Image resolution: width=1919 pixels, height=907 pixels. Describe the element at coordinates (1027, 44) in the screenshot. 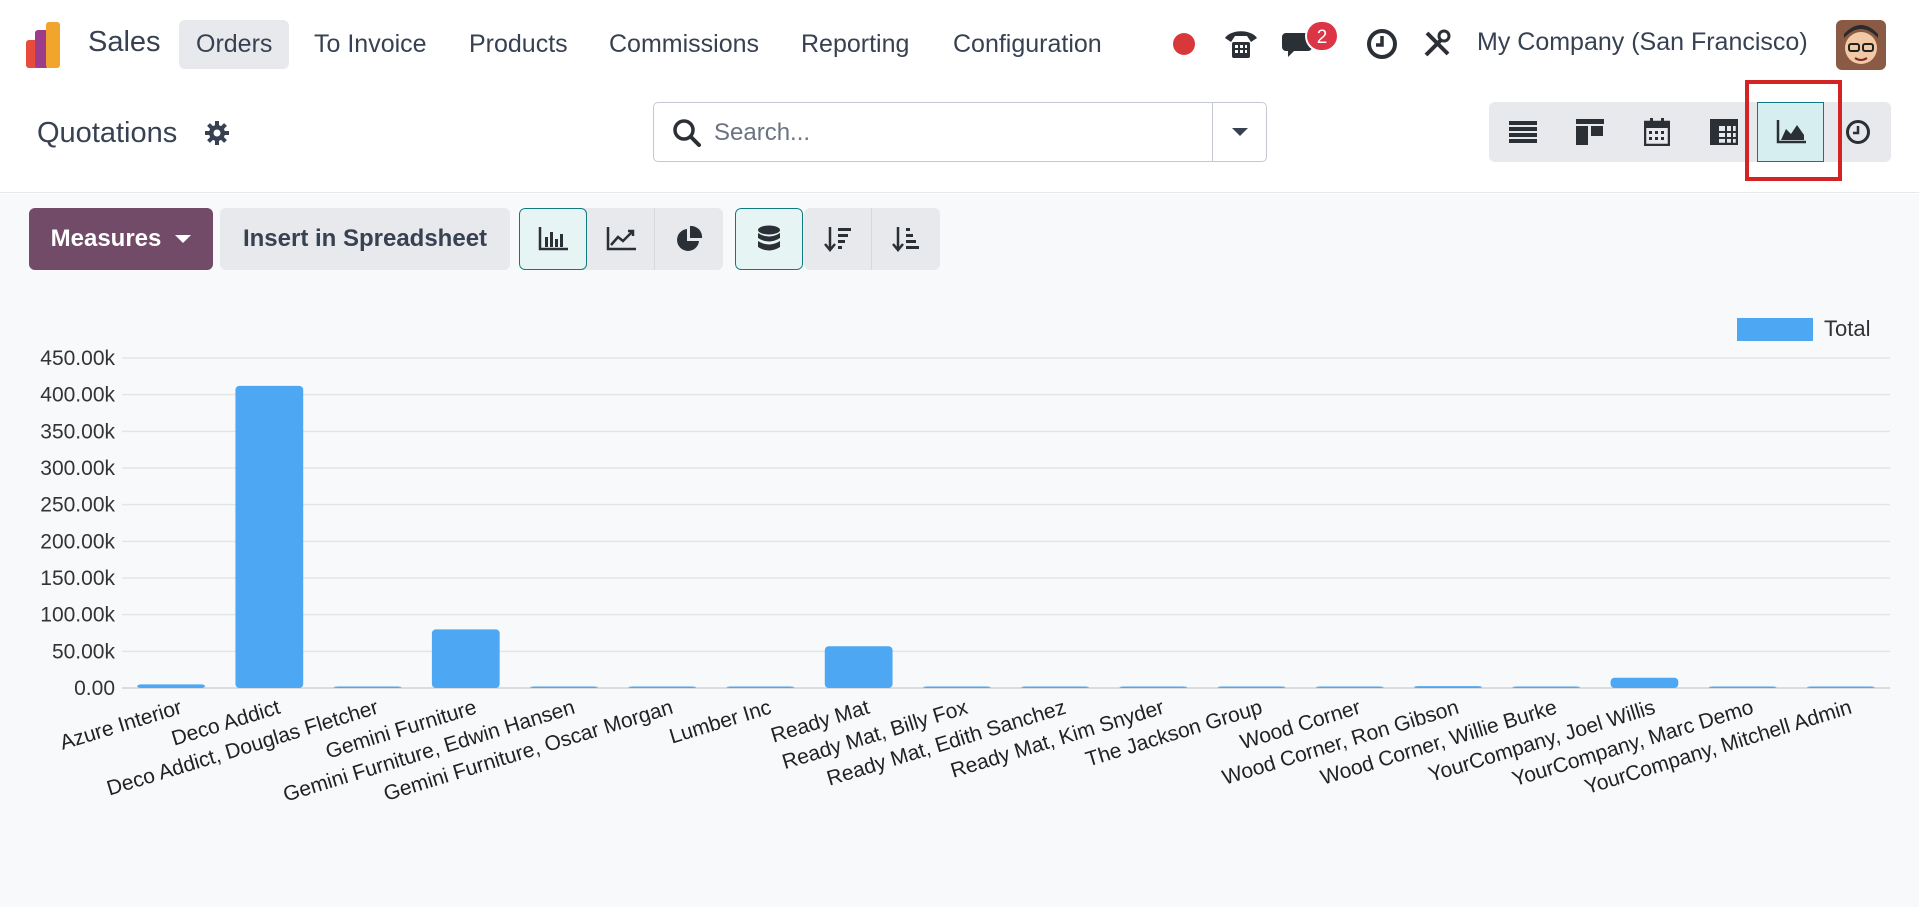

I see `menu-configuration: Configuration` at that location.